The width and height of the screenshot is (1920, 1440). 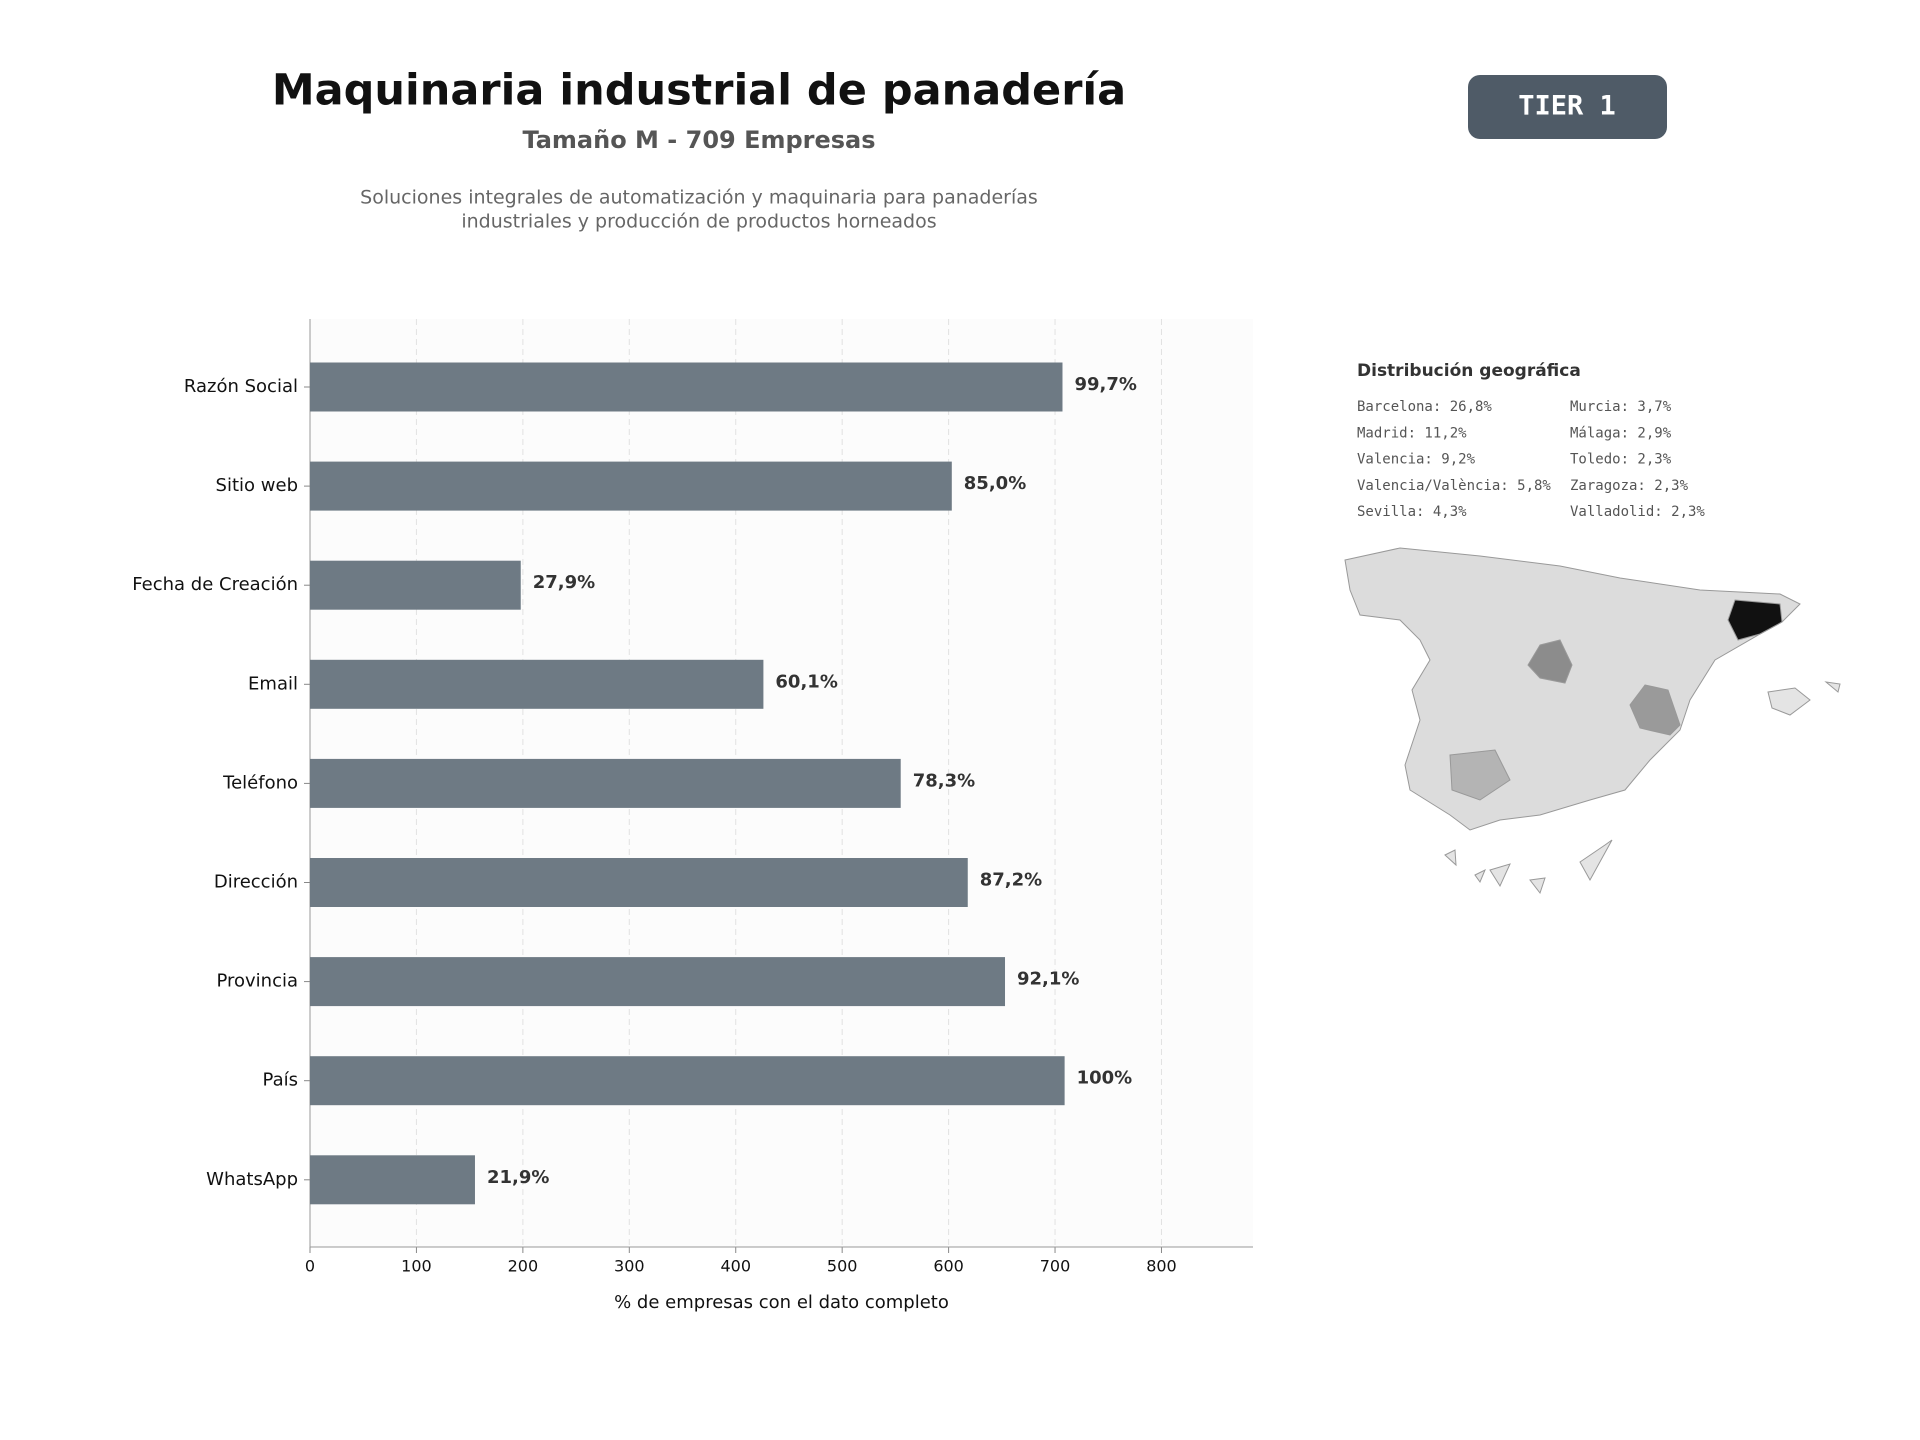 I want to click on x-tick-label: 100, so click(x=416, y=1266).